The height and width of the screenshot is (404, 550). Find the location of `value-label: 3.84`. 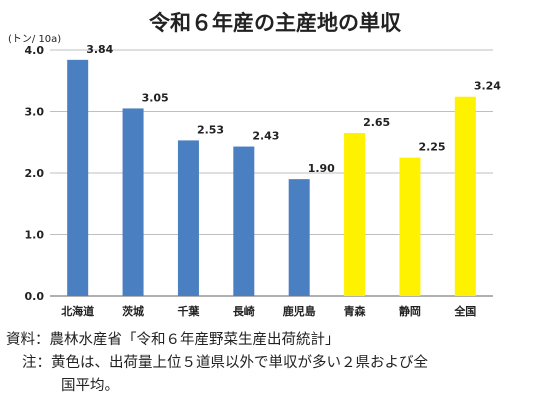

value-label: 3.84 is located at coordinates (99, 49).